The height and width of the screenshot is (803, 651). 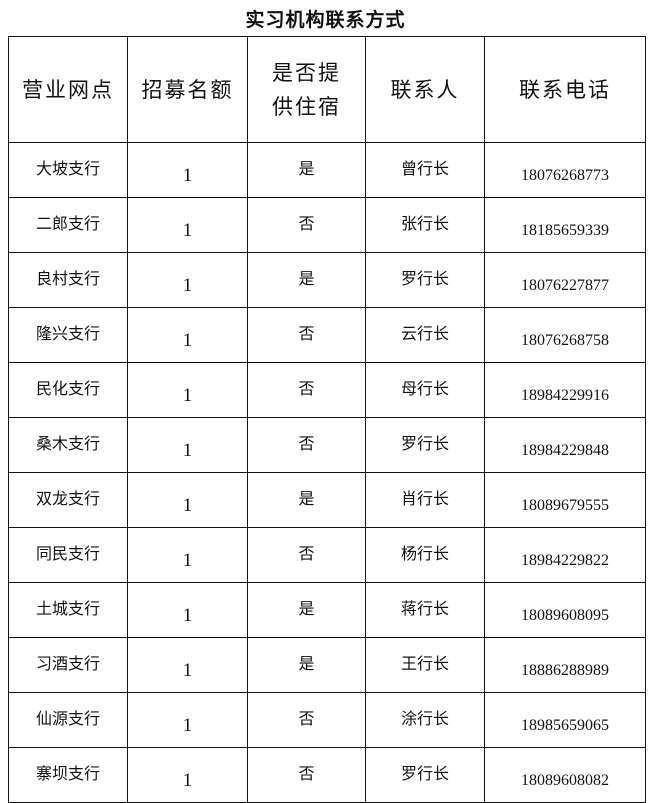 I want to click on branch-cell: 寨坝支行, so click(x=68, y=775).